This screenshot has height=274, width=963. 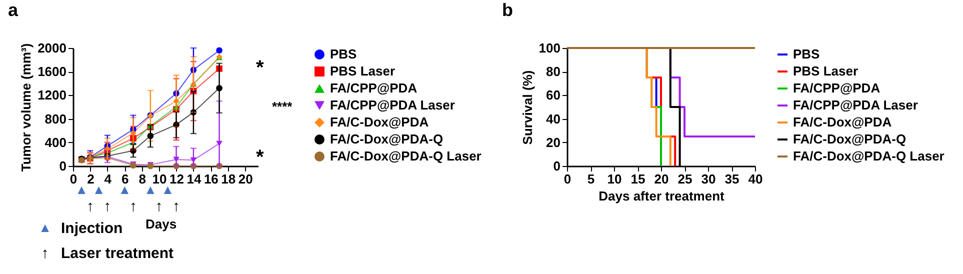 I want to click on y-tick-label: 40, so click(x=553, y=118).